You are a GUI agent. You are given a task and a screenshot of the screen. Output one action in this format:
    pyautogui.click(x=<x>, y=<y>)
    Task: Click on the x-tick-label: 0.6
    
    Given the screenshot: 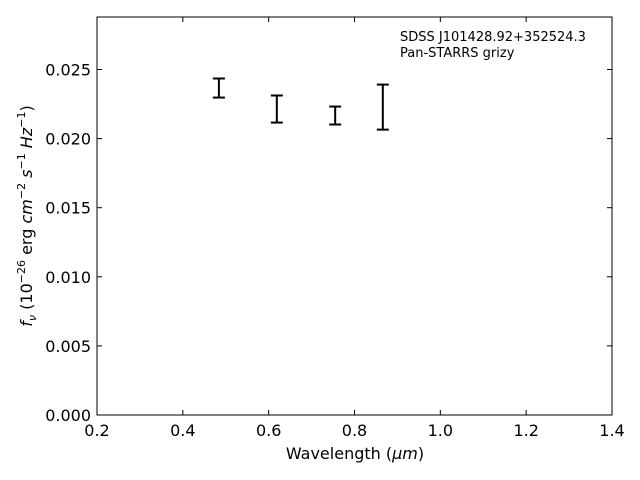 What is the action you would take?
    pyautogui.click(x=268, y=430)
    